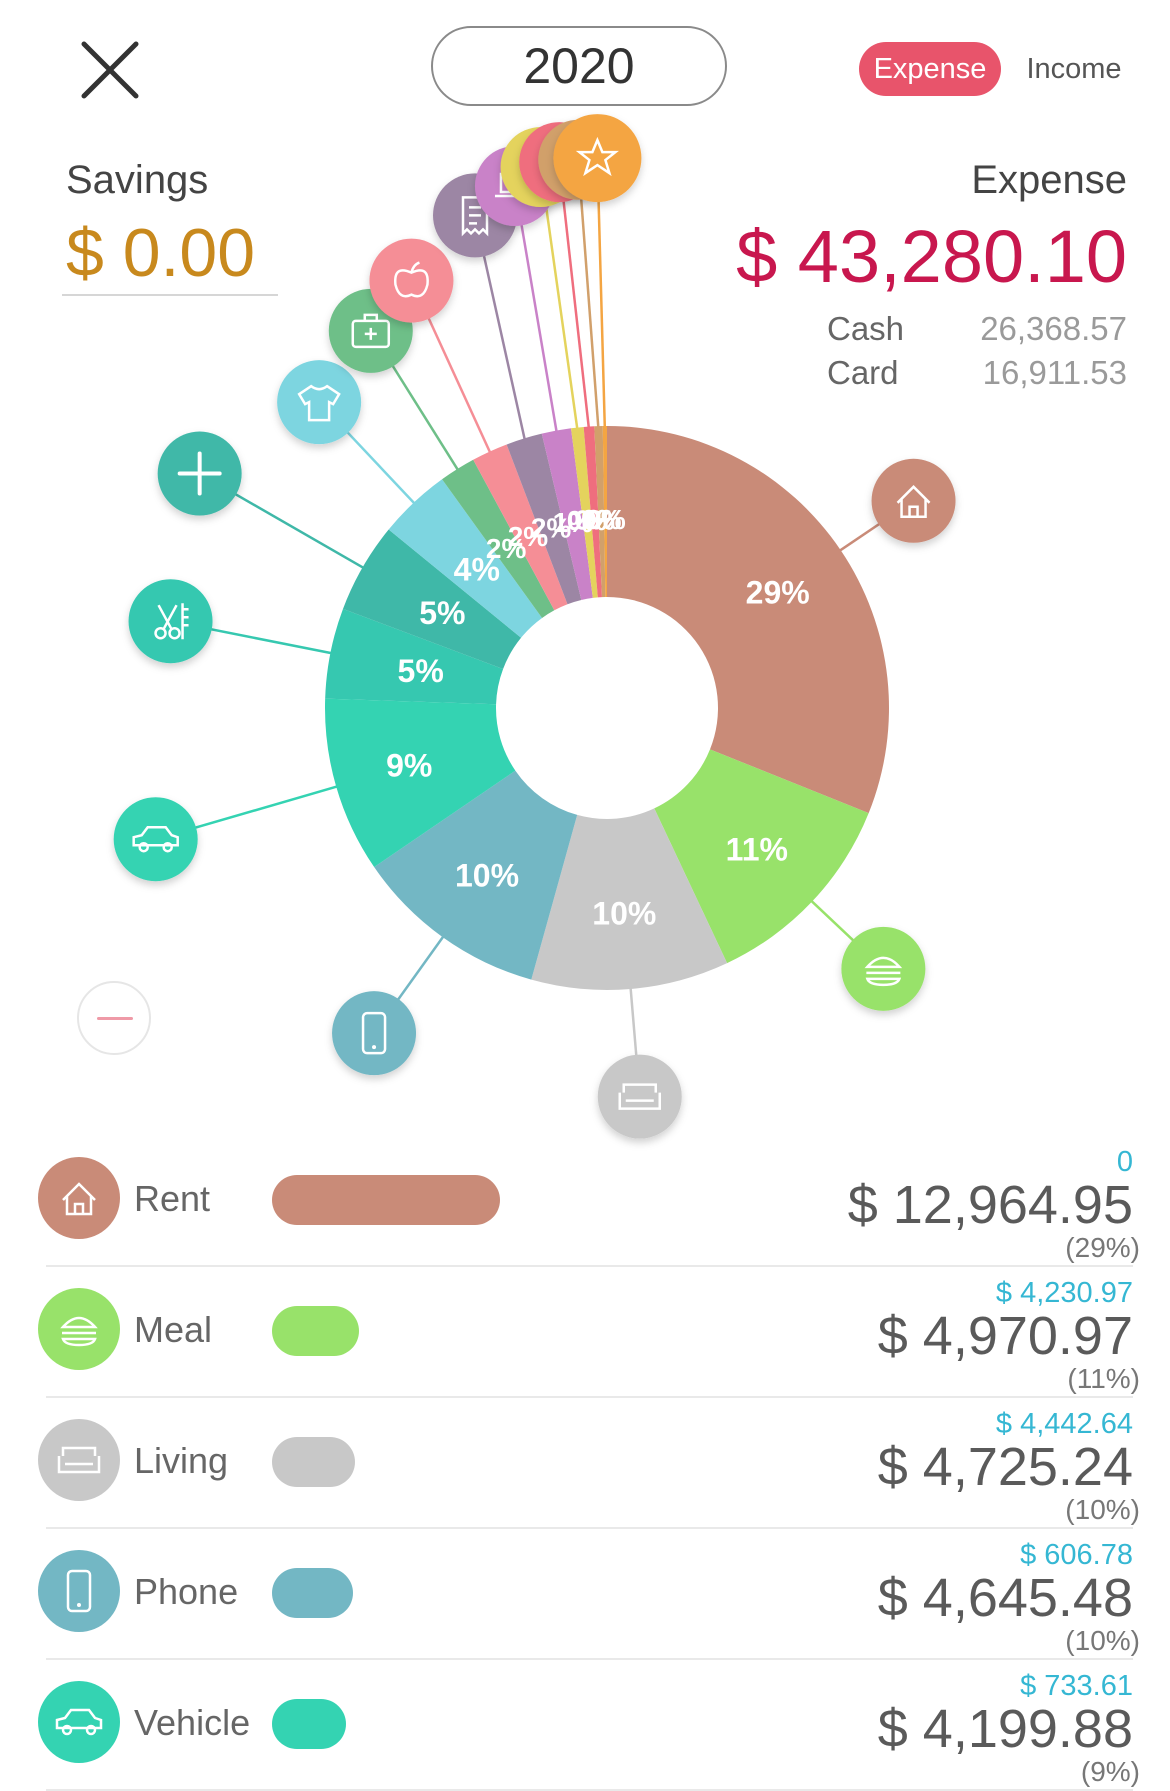  What do you see at coordinates (110, 70) in the screenshot?
I see `close-icon` at bounding box center [110, 70].